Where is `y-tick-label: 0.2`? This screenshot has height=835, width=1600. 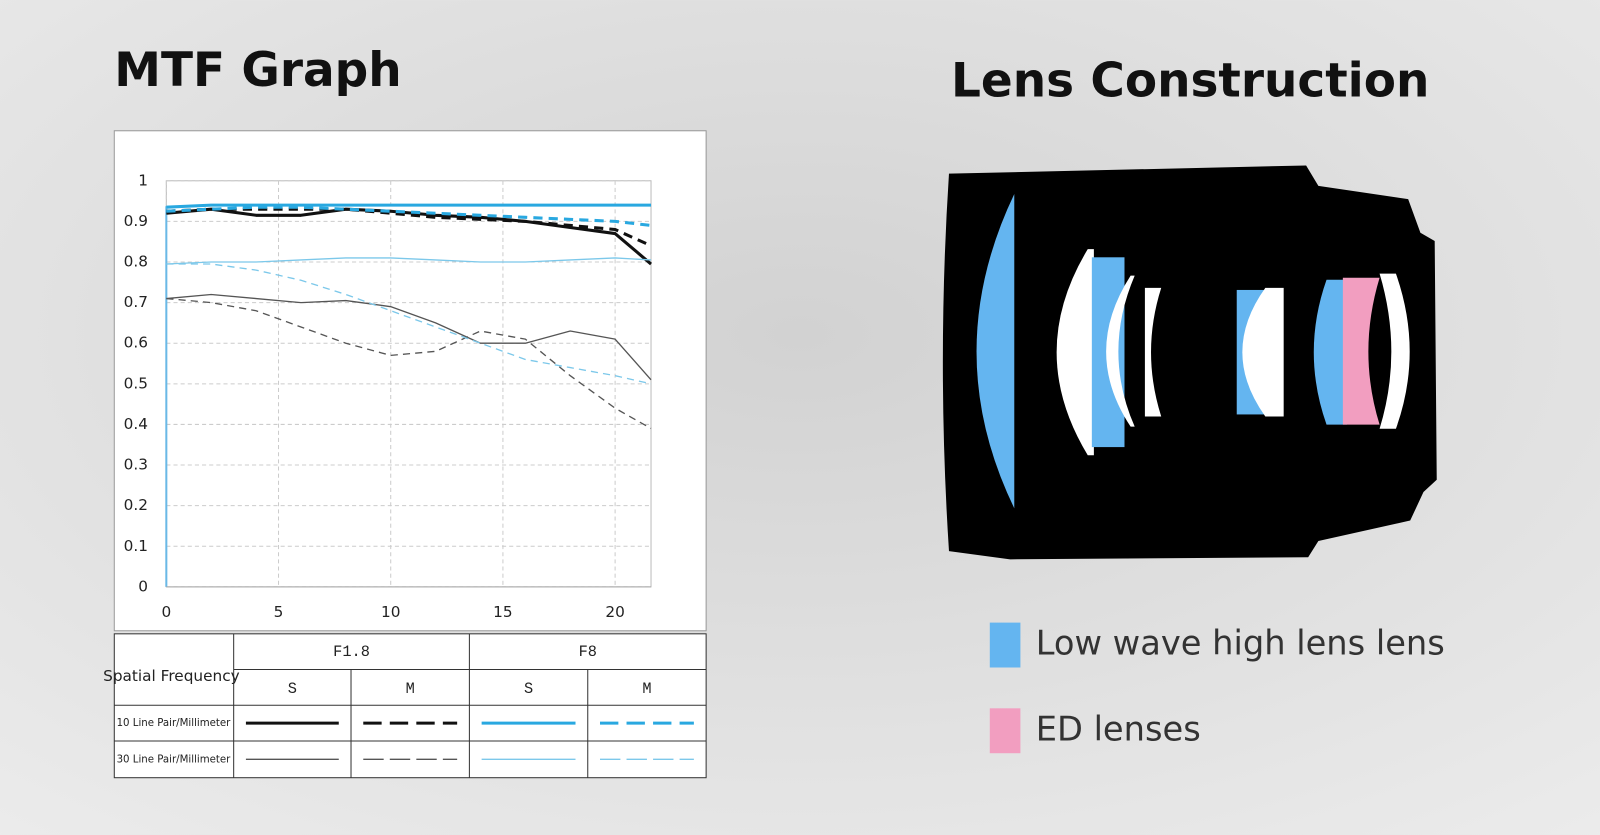
y-tick-label: 0.2 is located at coordinates (136, 505).